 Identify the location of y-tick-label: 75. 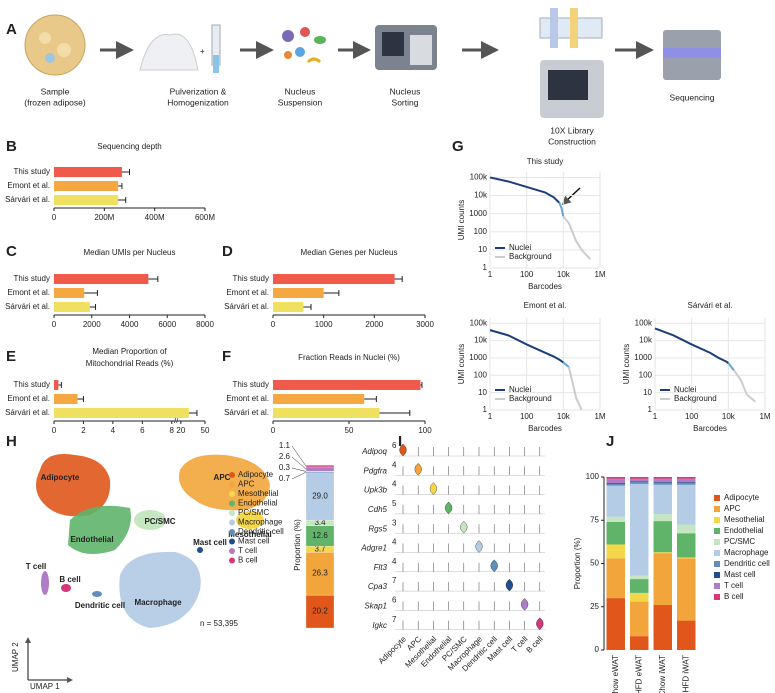
(594, 519).